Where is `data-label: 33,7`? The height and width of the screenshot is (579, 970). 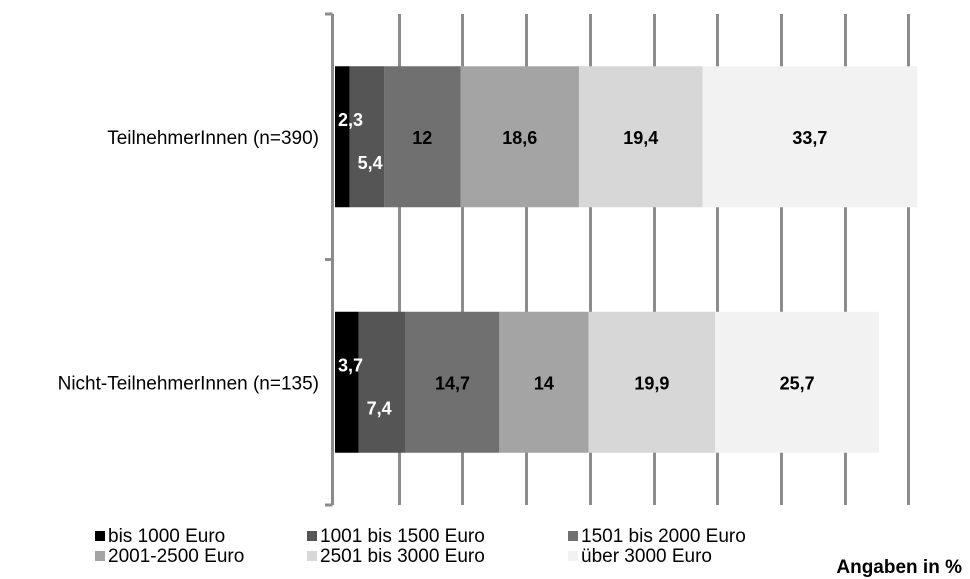 data-label: 33,7 is located at coordinates (809, 138).